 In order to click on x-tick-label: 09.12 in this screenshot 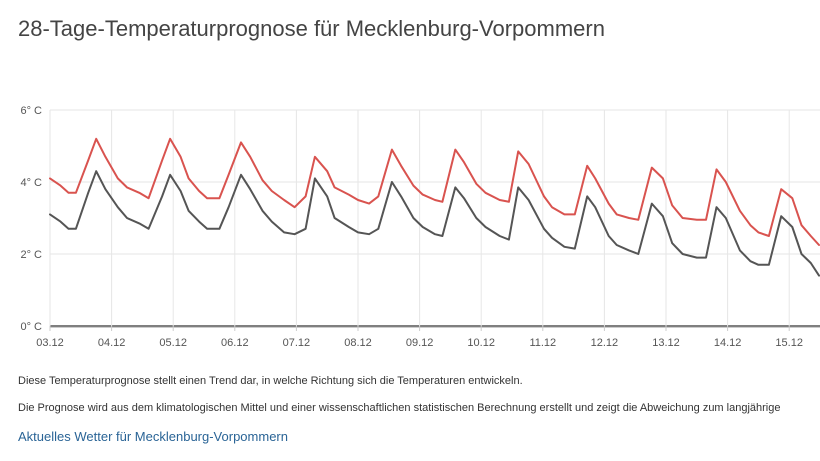, I will do `click(420, 343)`.